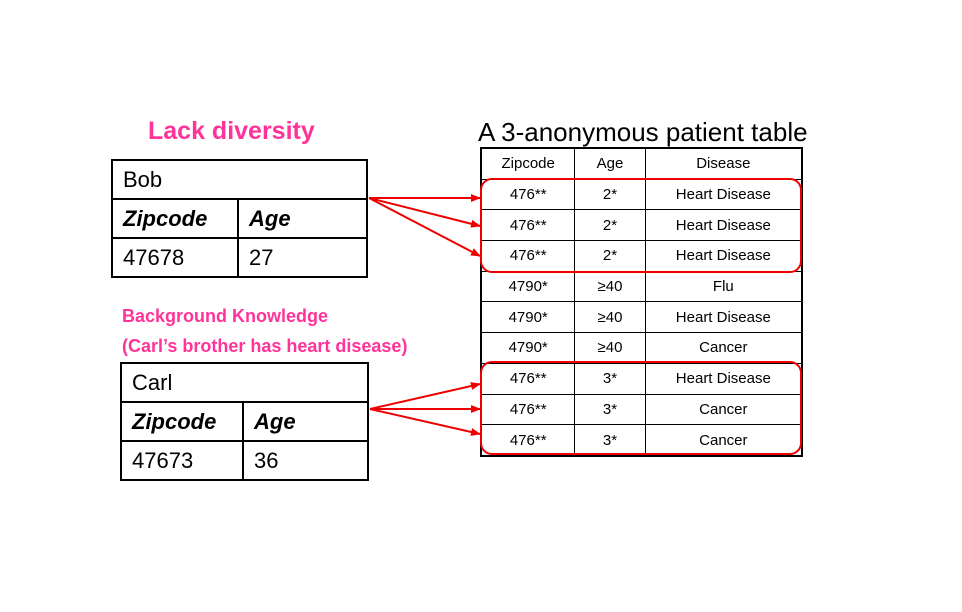 Image resolution: width=962 pixels, height=612 pixels. What do you see at coordinates (425, 422) in the screenshot?
I see `arrow-carl-row9` at bounding box center [425, 422].